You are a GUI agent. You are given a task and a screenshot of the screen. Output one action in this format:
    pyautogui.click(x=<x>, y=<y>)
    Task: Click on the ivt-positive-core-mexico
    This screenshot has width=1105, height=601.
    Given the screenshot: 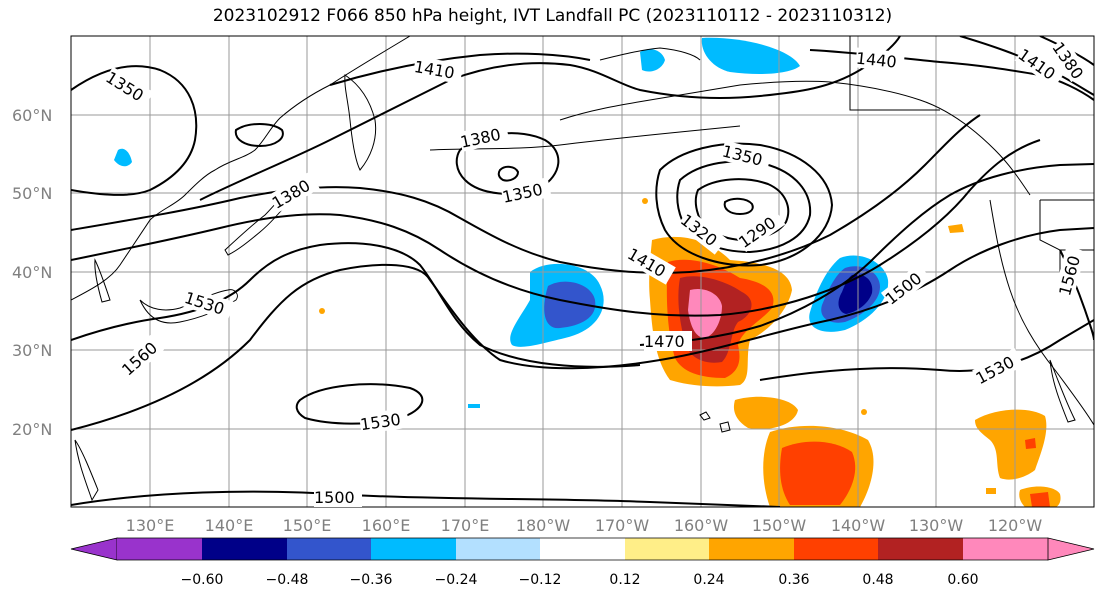 What is the action you would take?
    pyautogui.click(x=1030, y=443)
    